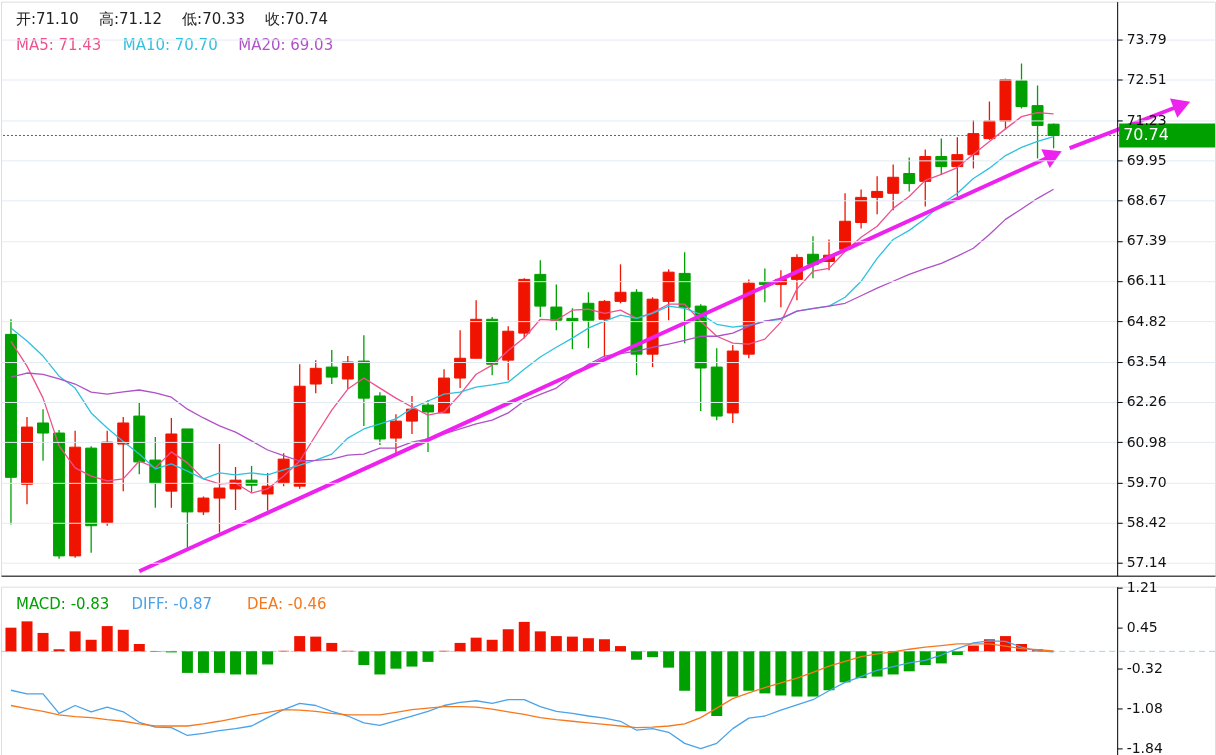 The image size is (1216, 755). What do you see at coordinates (1146, 79) in the screenshot?
I see `y-tick-label: 72.51` at bounding box center [1146, 79].